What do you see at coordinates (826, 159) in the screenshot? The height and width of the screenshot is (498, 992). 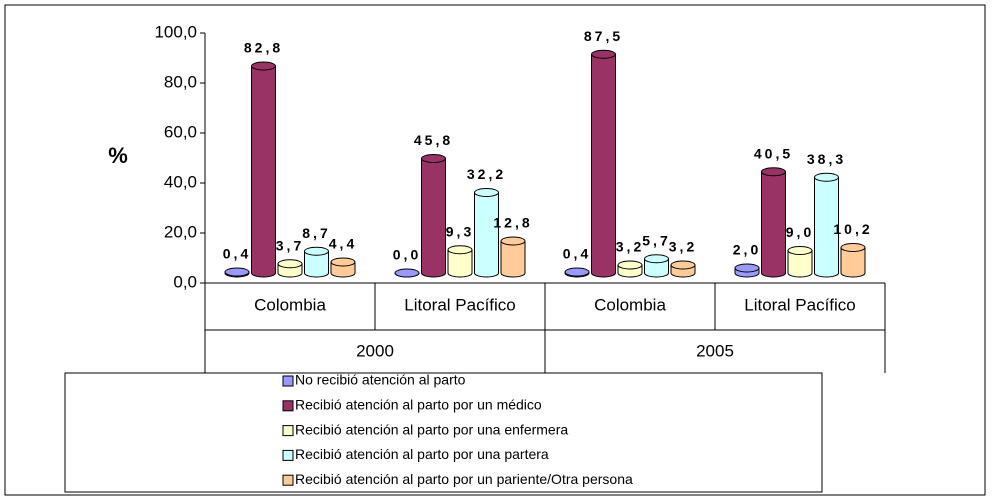 I see `data-label: 38,3` at bounding box center [826, 159].